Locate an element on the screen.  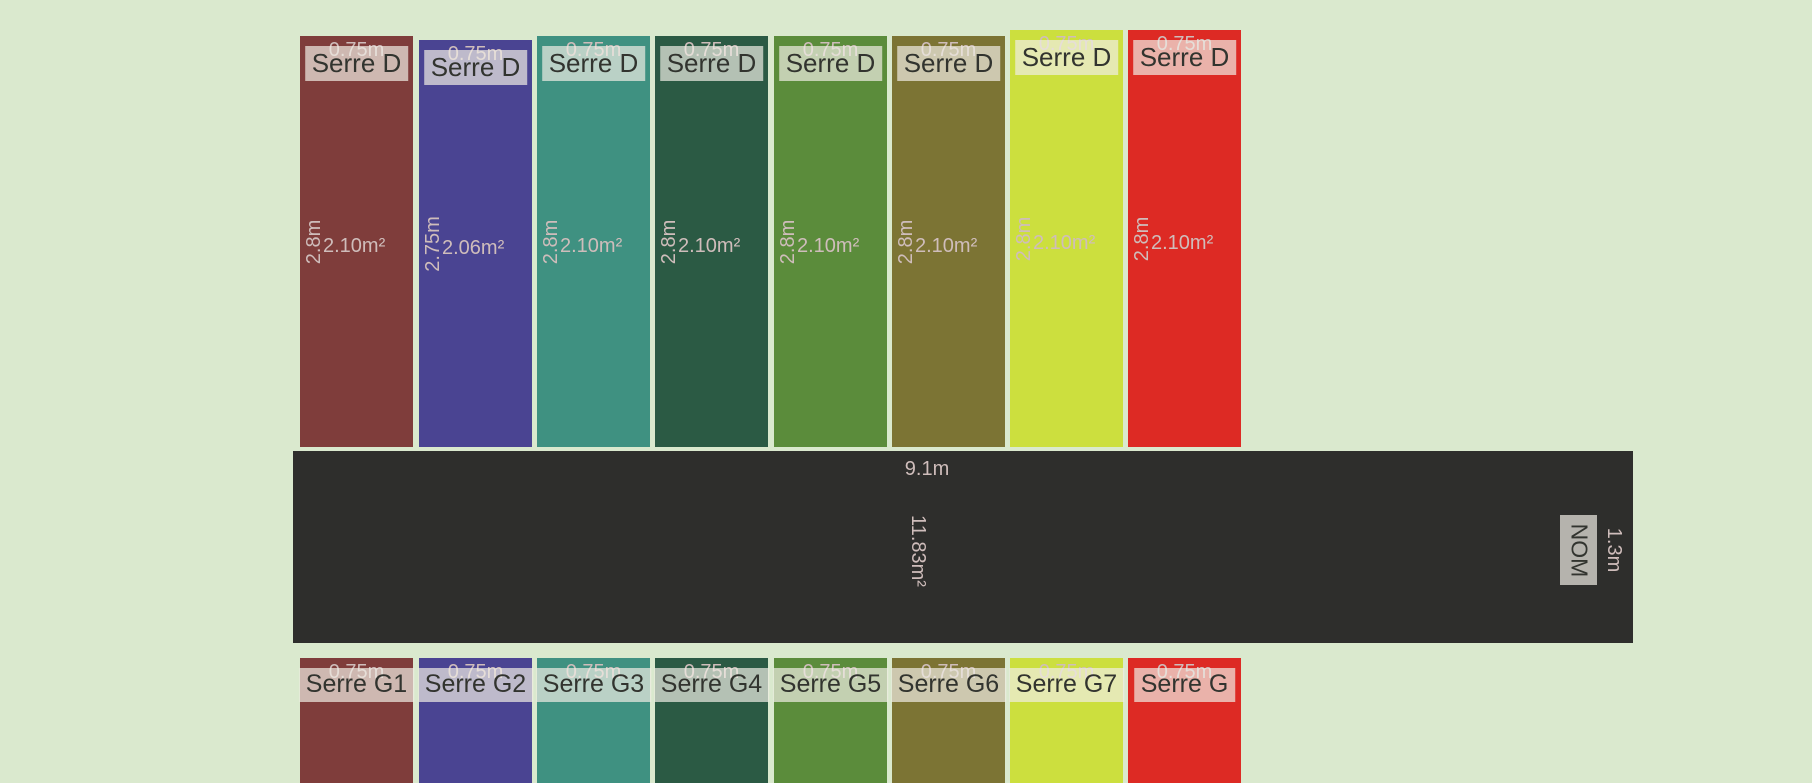
bar-name-box: Serre G3 is located at coordinates (593, 685).